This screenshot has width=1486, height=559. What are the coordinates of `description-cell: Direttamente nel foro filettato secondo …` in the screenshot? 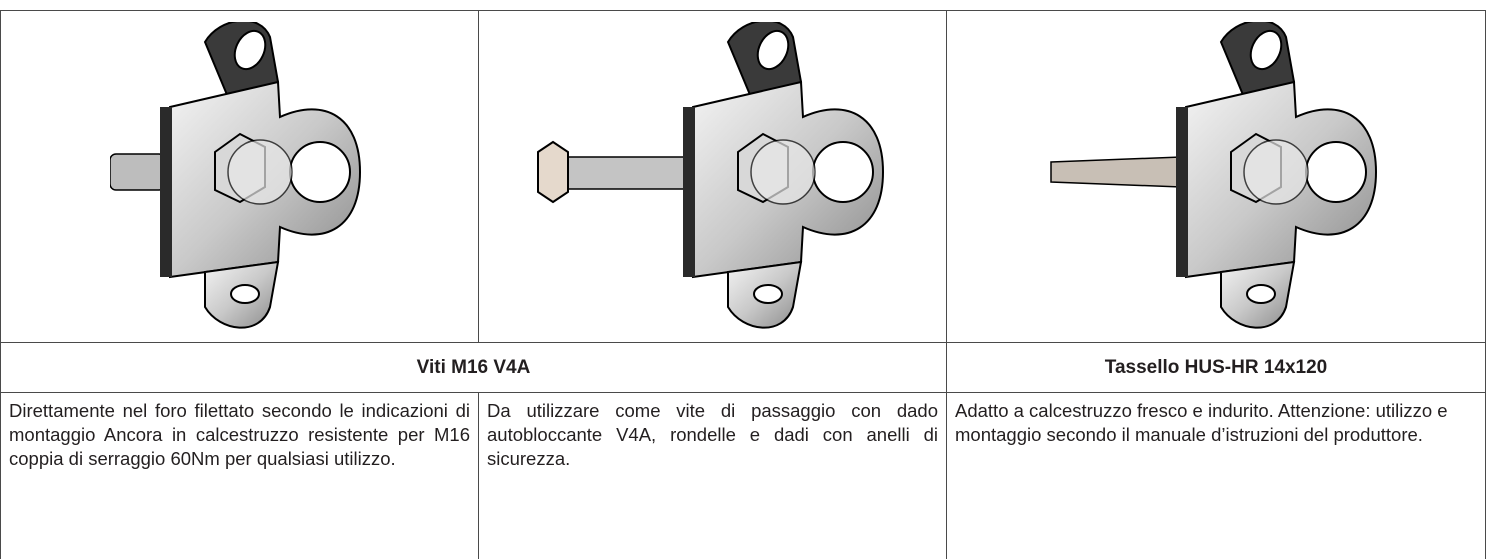 It's located at (240, 476).